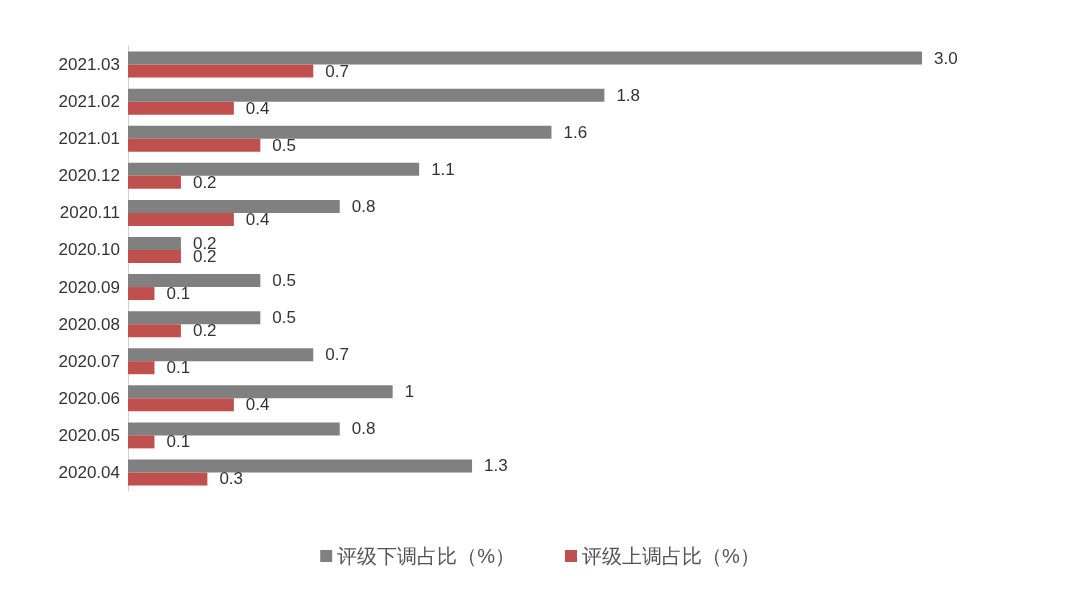 This screenshot has height=589, width=1080. What do you see at coordinates (89, 139) in the screenshot?
I see `y-tick-label: 2021.01` at bounding box center [89, 139].